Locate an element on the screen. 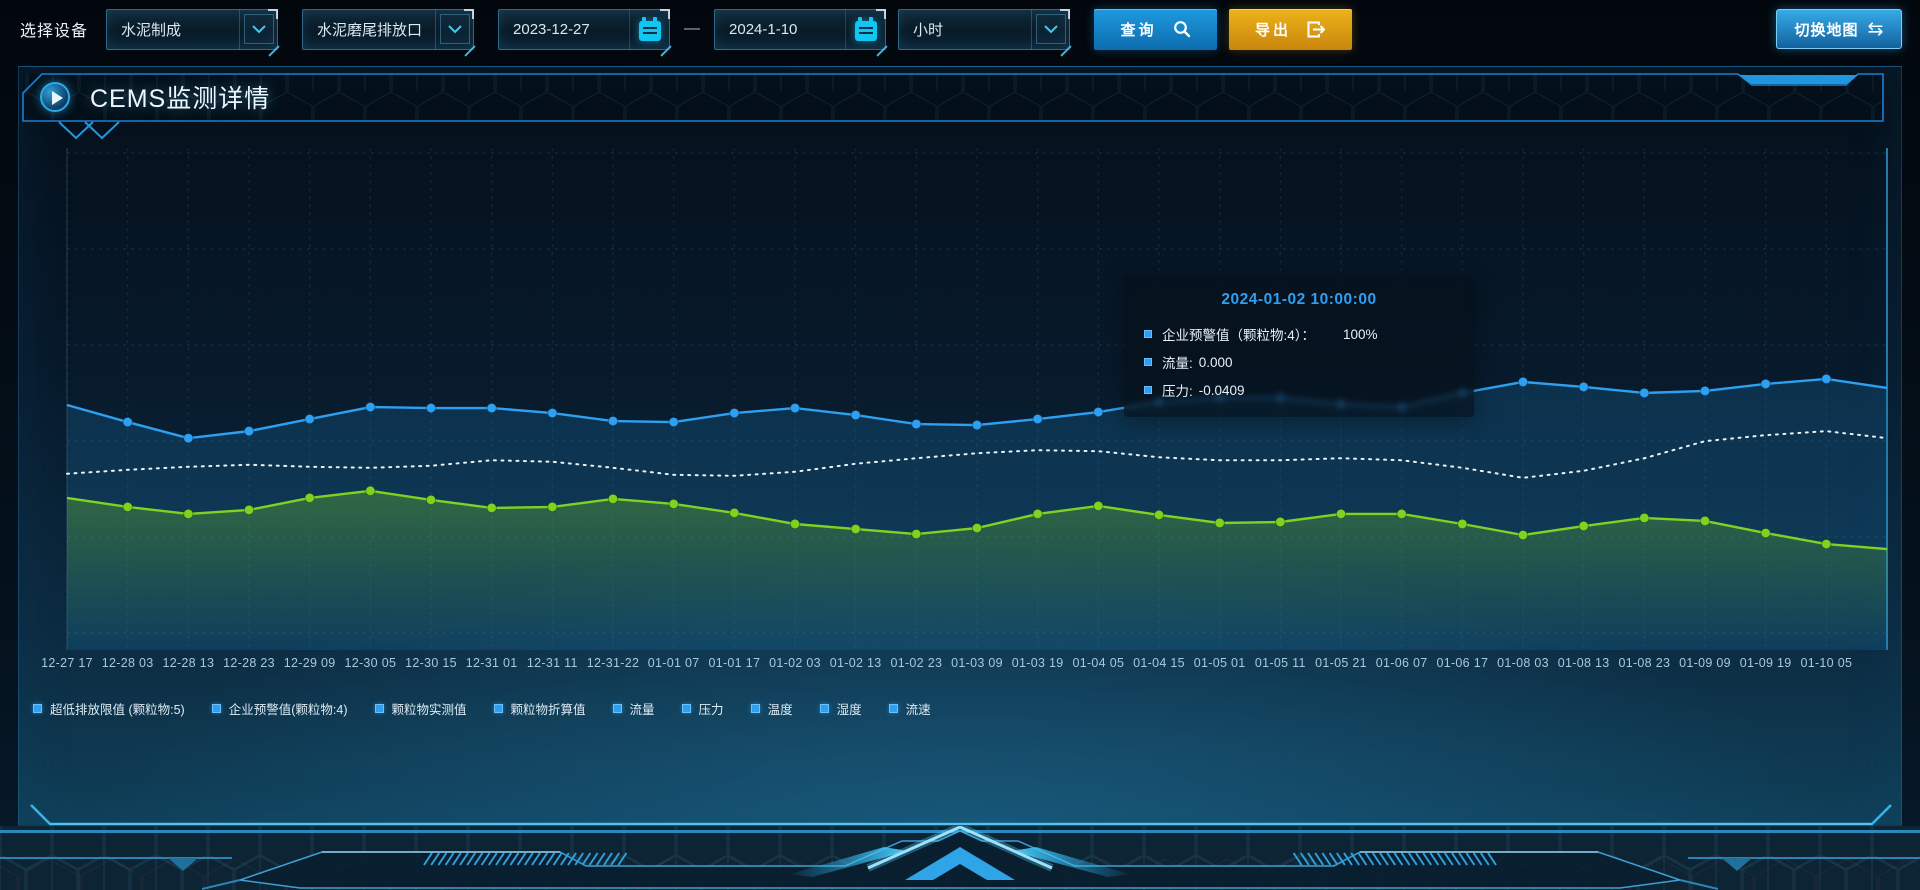  device-select-value: 水泥制成 is located at coordinates (151, 30).